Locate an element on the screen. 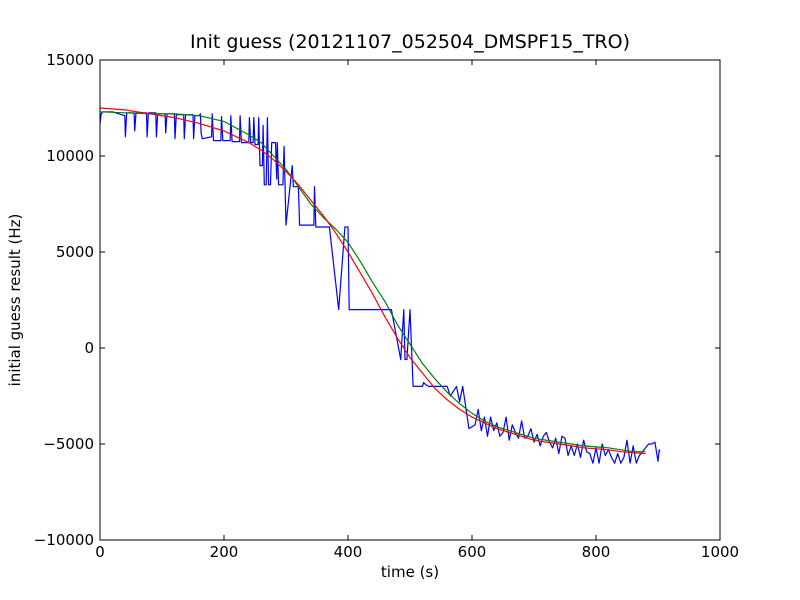 The width and height of the screenshot is (800, 600). y-tick-label: −5000 is located at coordinates (68, 444).